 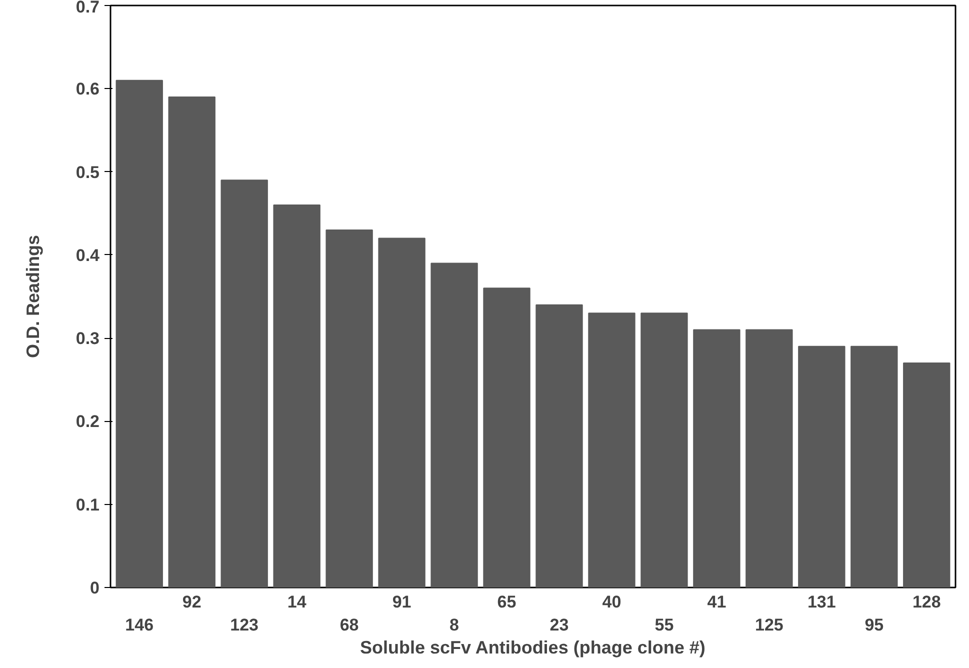 What do you see at coordinates (88, 89) in the screenshot?
I see `y-tick-label: 0.6` at bounding box center [88, 89].